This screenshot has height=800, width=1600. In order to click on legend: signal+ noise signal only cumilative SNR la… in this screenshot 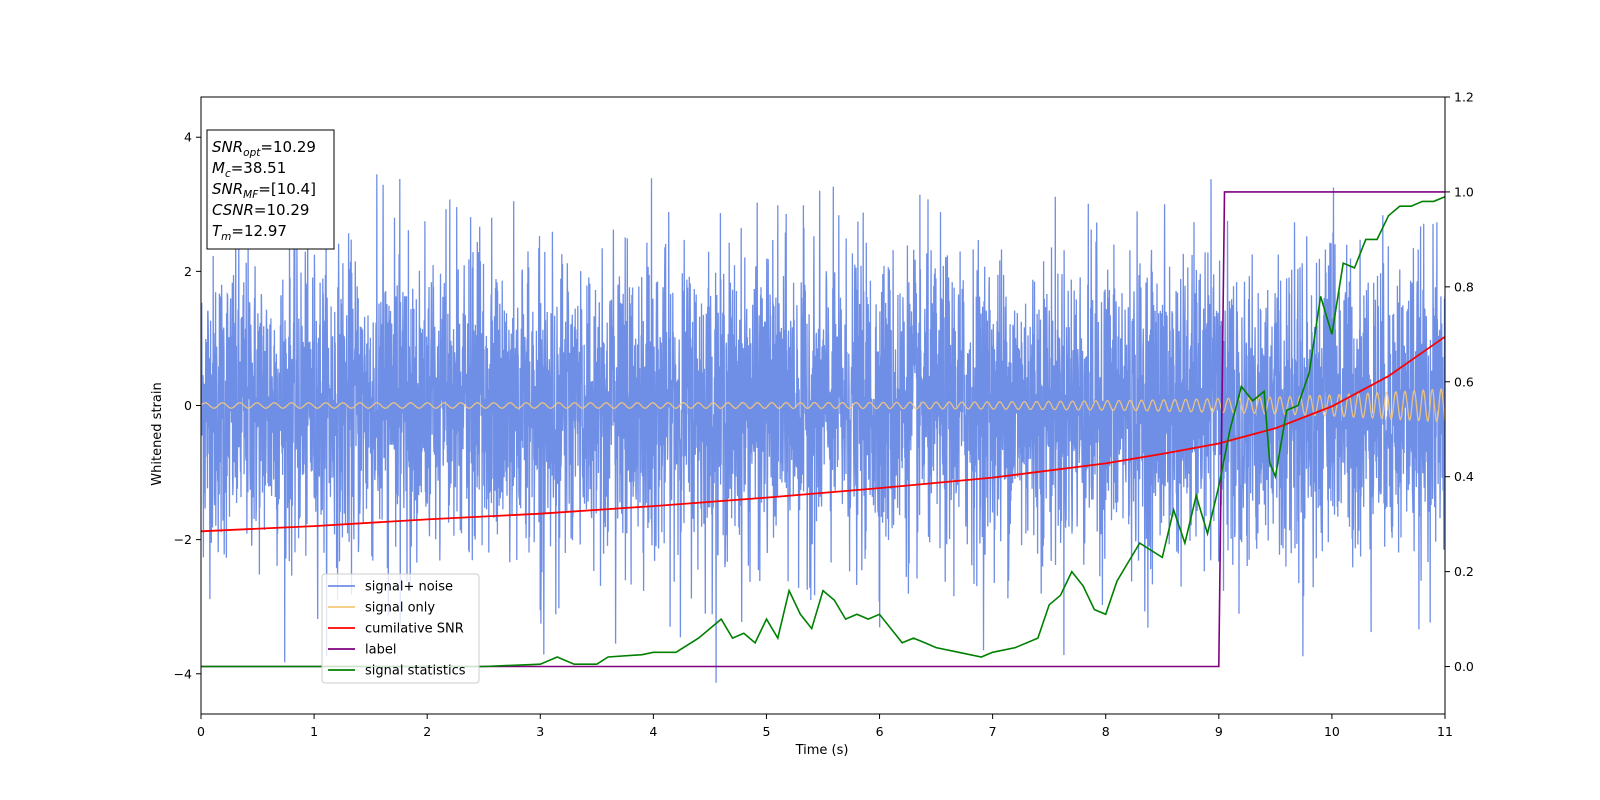, I will do `click(400, 628)`.